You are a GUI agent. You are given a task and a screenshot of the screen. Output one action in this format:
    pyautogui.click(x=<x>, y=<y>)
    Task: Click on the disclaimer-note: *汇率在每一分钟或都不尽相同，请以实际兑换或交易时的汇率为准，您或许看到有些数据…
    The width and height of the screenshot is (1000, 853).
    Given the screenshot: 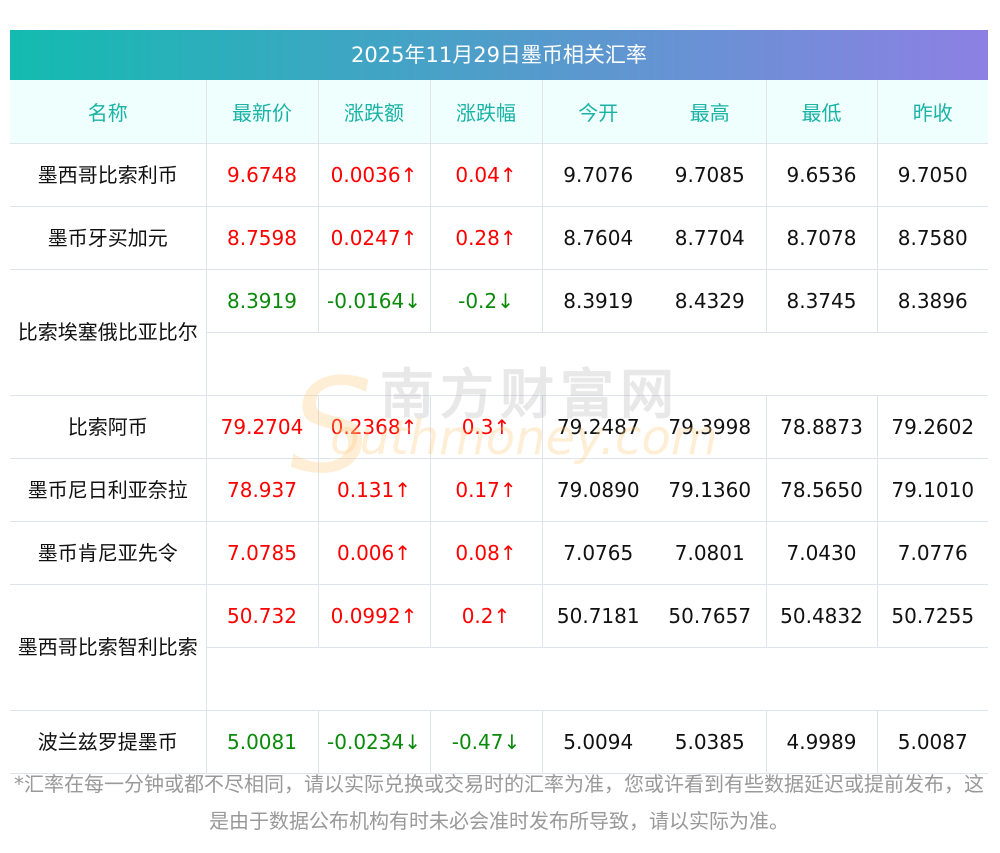 What is the action you would take?
    pyautogui.click(x=499, y=802)
    